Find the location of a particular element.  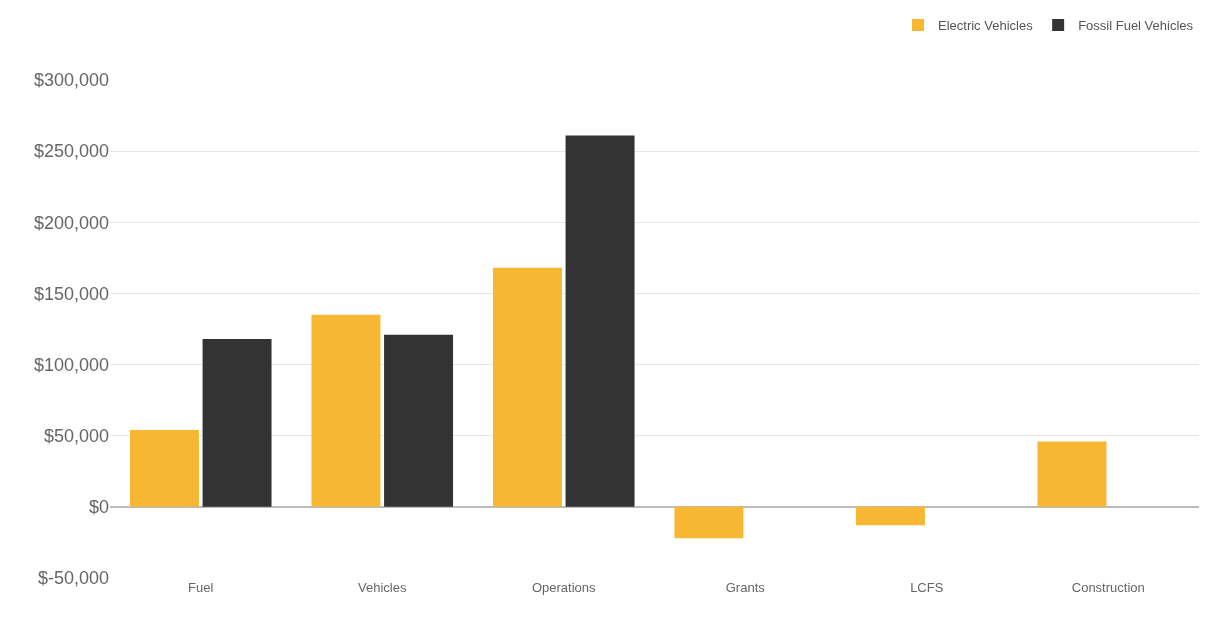

y-tick-label: $50,000 is located at coordinates (76, 436).